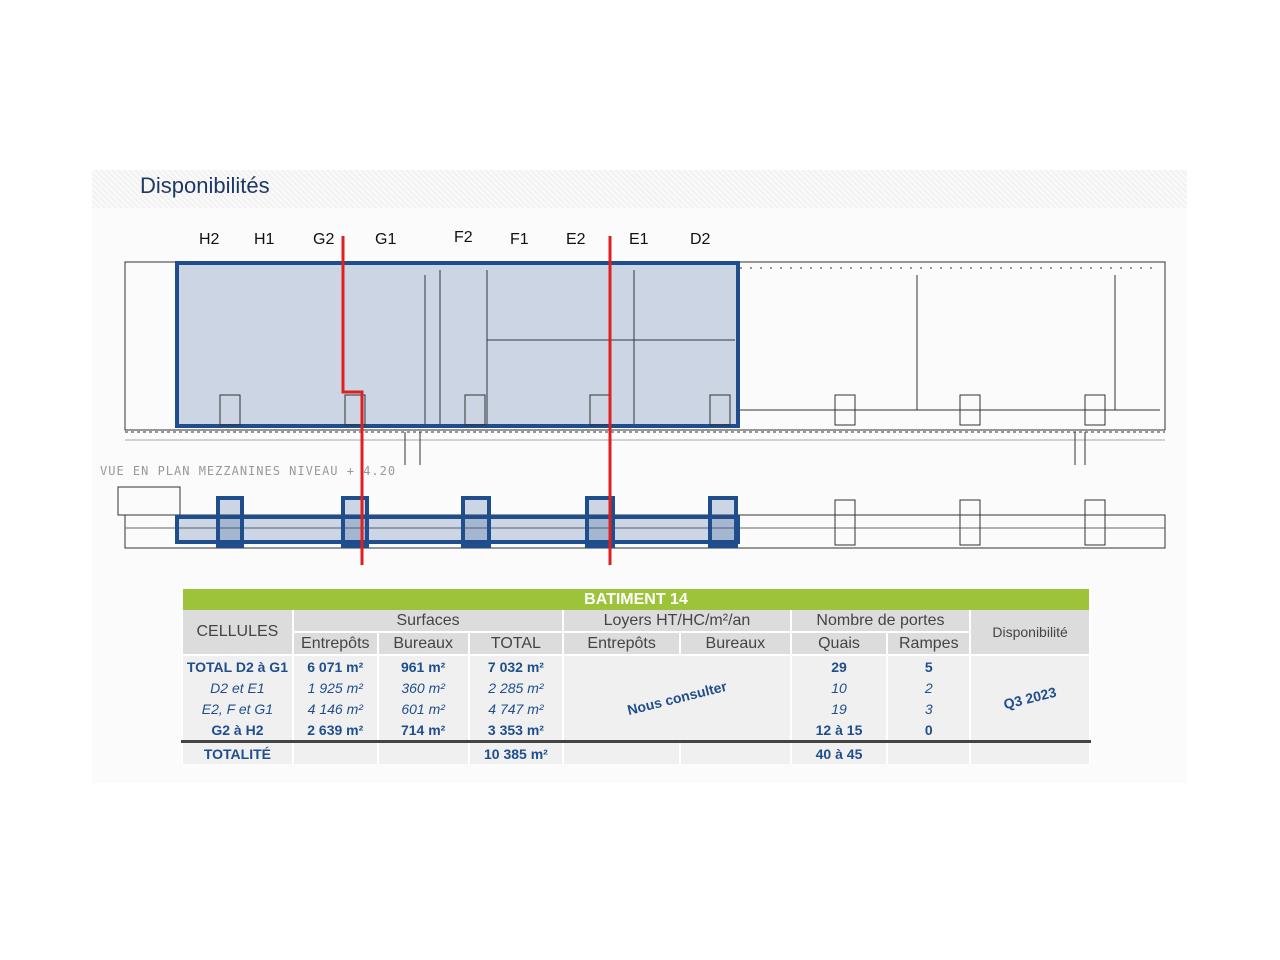 Image resolution: width=1280 pixels, height=960 pixels. Describe the element at coordinates (700, 239) in the screenshot. I see `cell-label: D2` at that location.